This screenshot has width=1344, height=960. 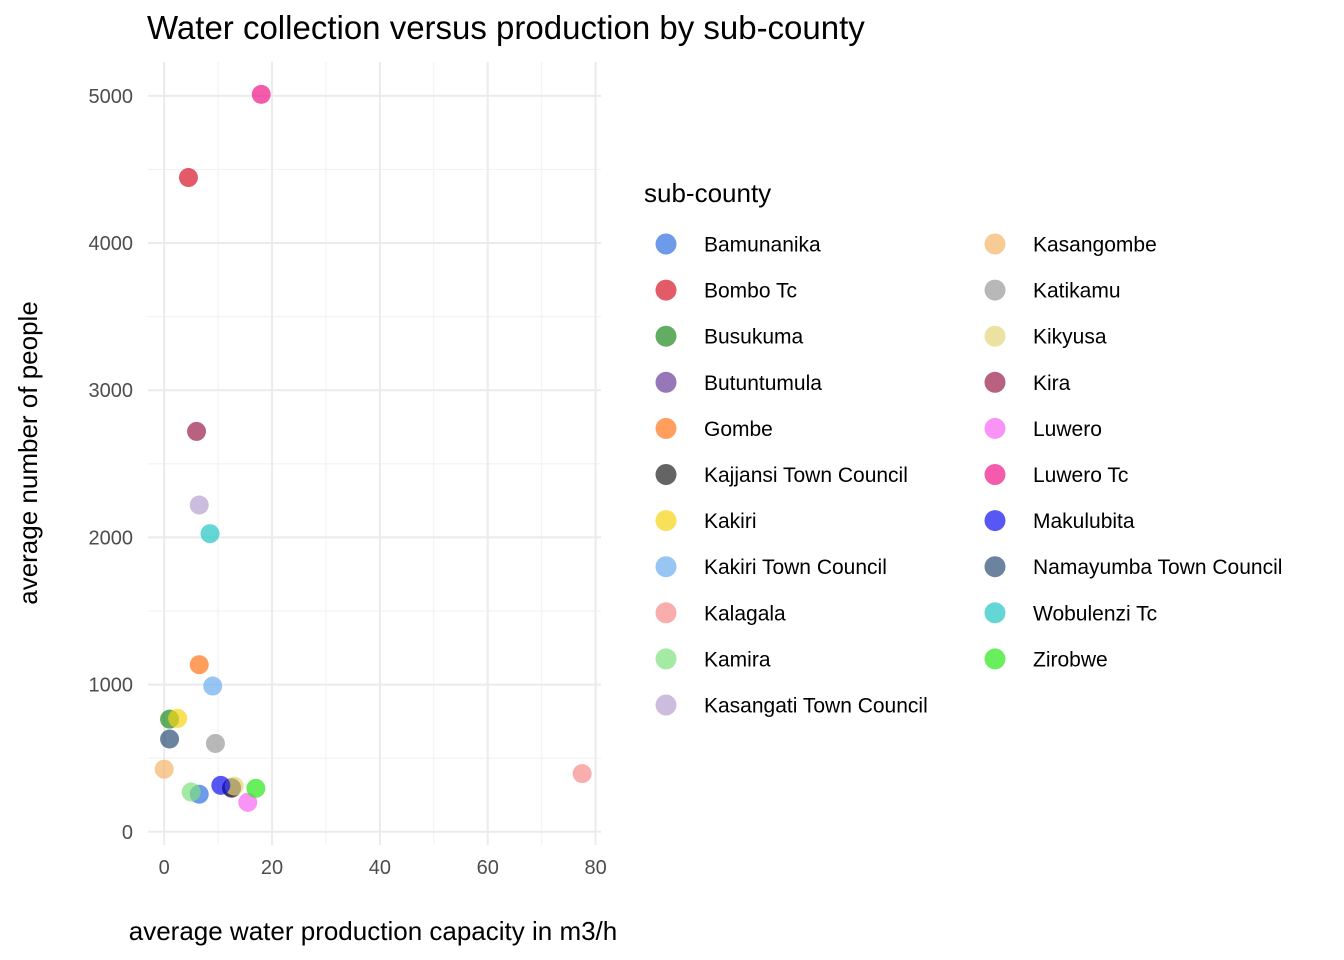 I want to click on legend-label: Makulubita, so click(x=1084, y=521).